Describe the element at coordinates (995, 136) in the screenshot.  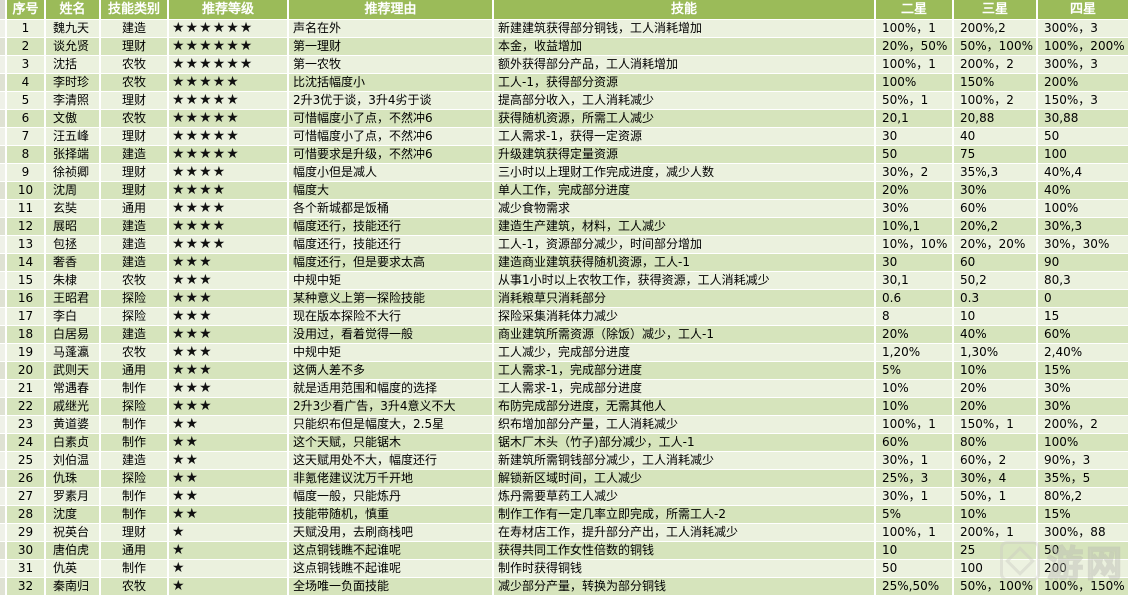
I see `cell-3star-value: 40` at that location.